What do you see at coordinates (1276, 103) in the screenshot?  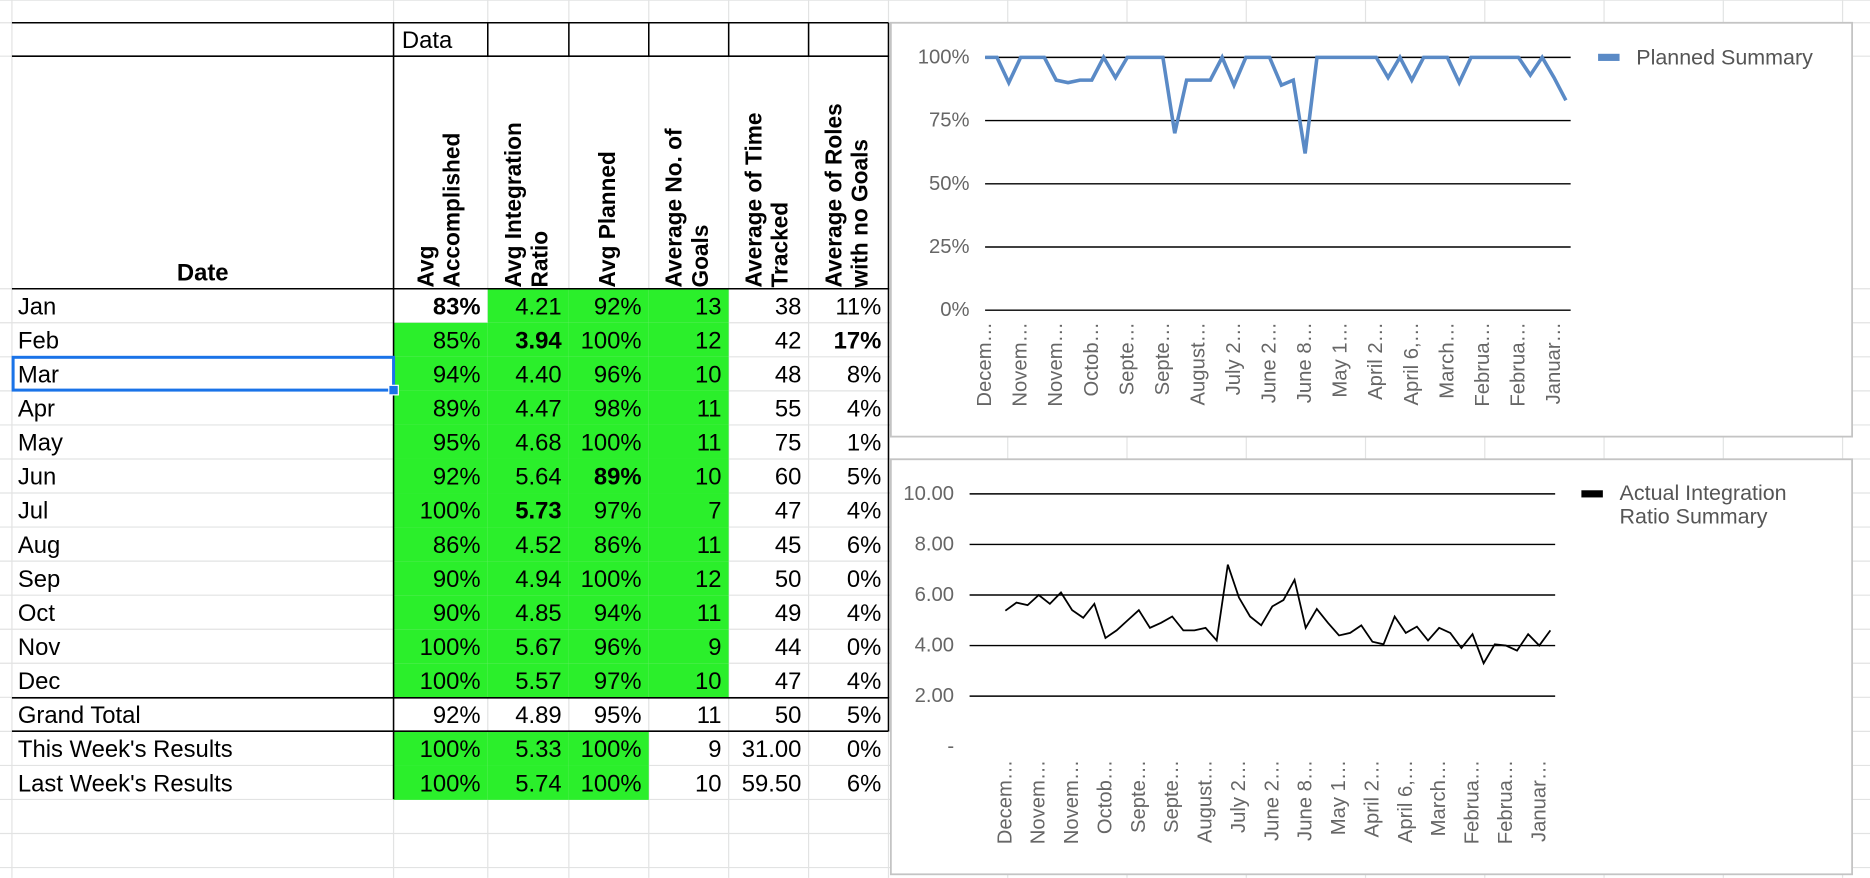 I see `data-line` at bounding box center [1276, 103].